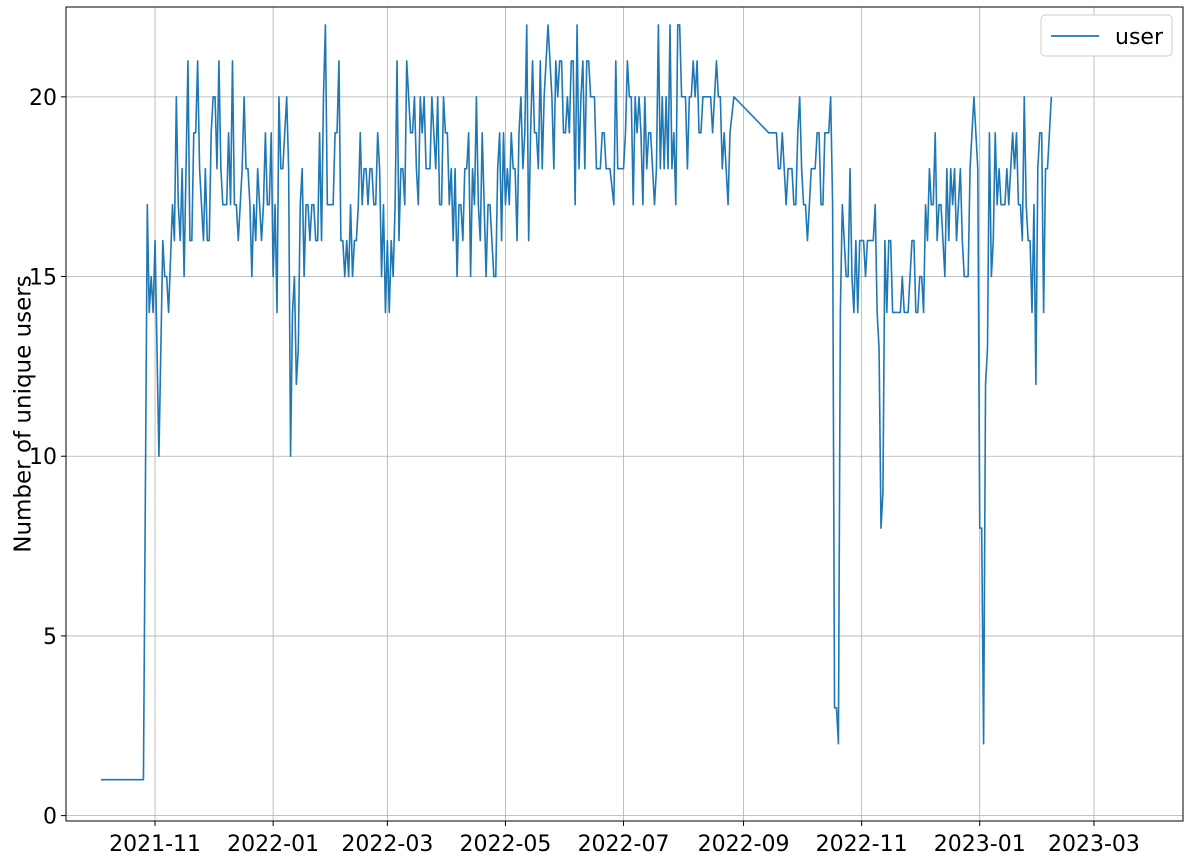  Describe the element at coordinates (50, 817) in the screenshot. I see `y-tick-label: 0` at that location.